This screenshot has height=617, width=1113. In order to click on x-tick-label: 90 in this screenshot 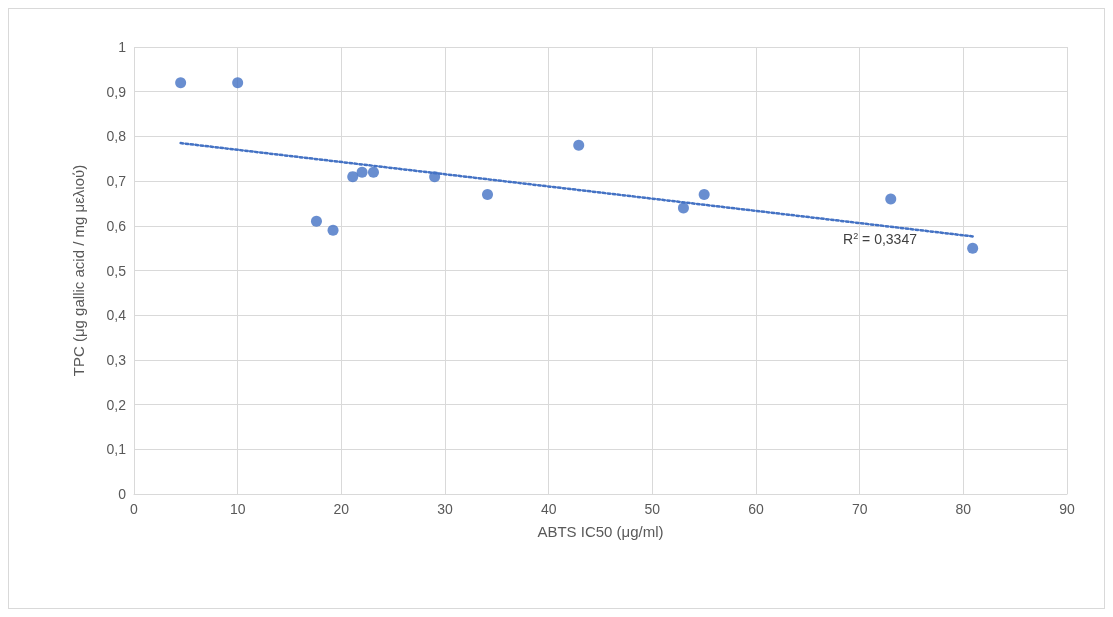, I will do `click(1067, 509)`.